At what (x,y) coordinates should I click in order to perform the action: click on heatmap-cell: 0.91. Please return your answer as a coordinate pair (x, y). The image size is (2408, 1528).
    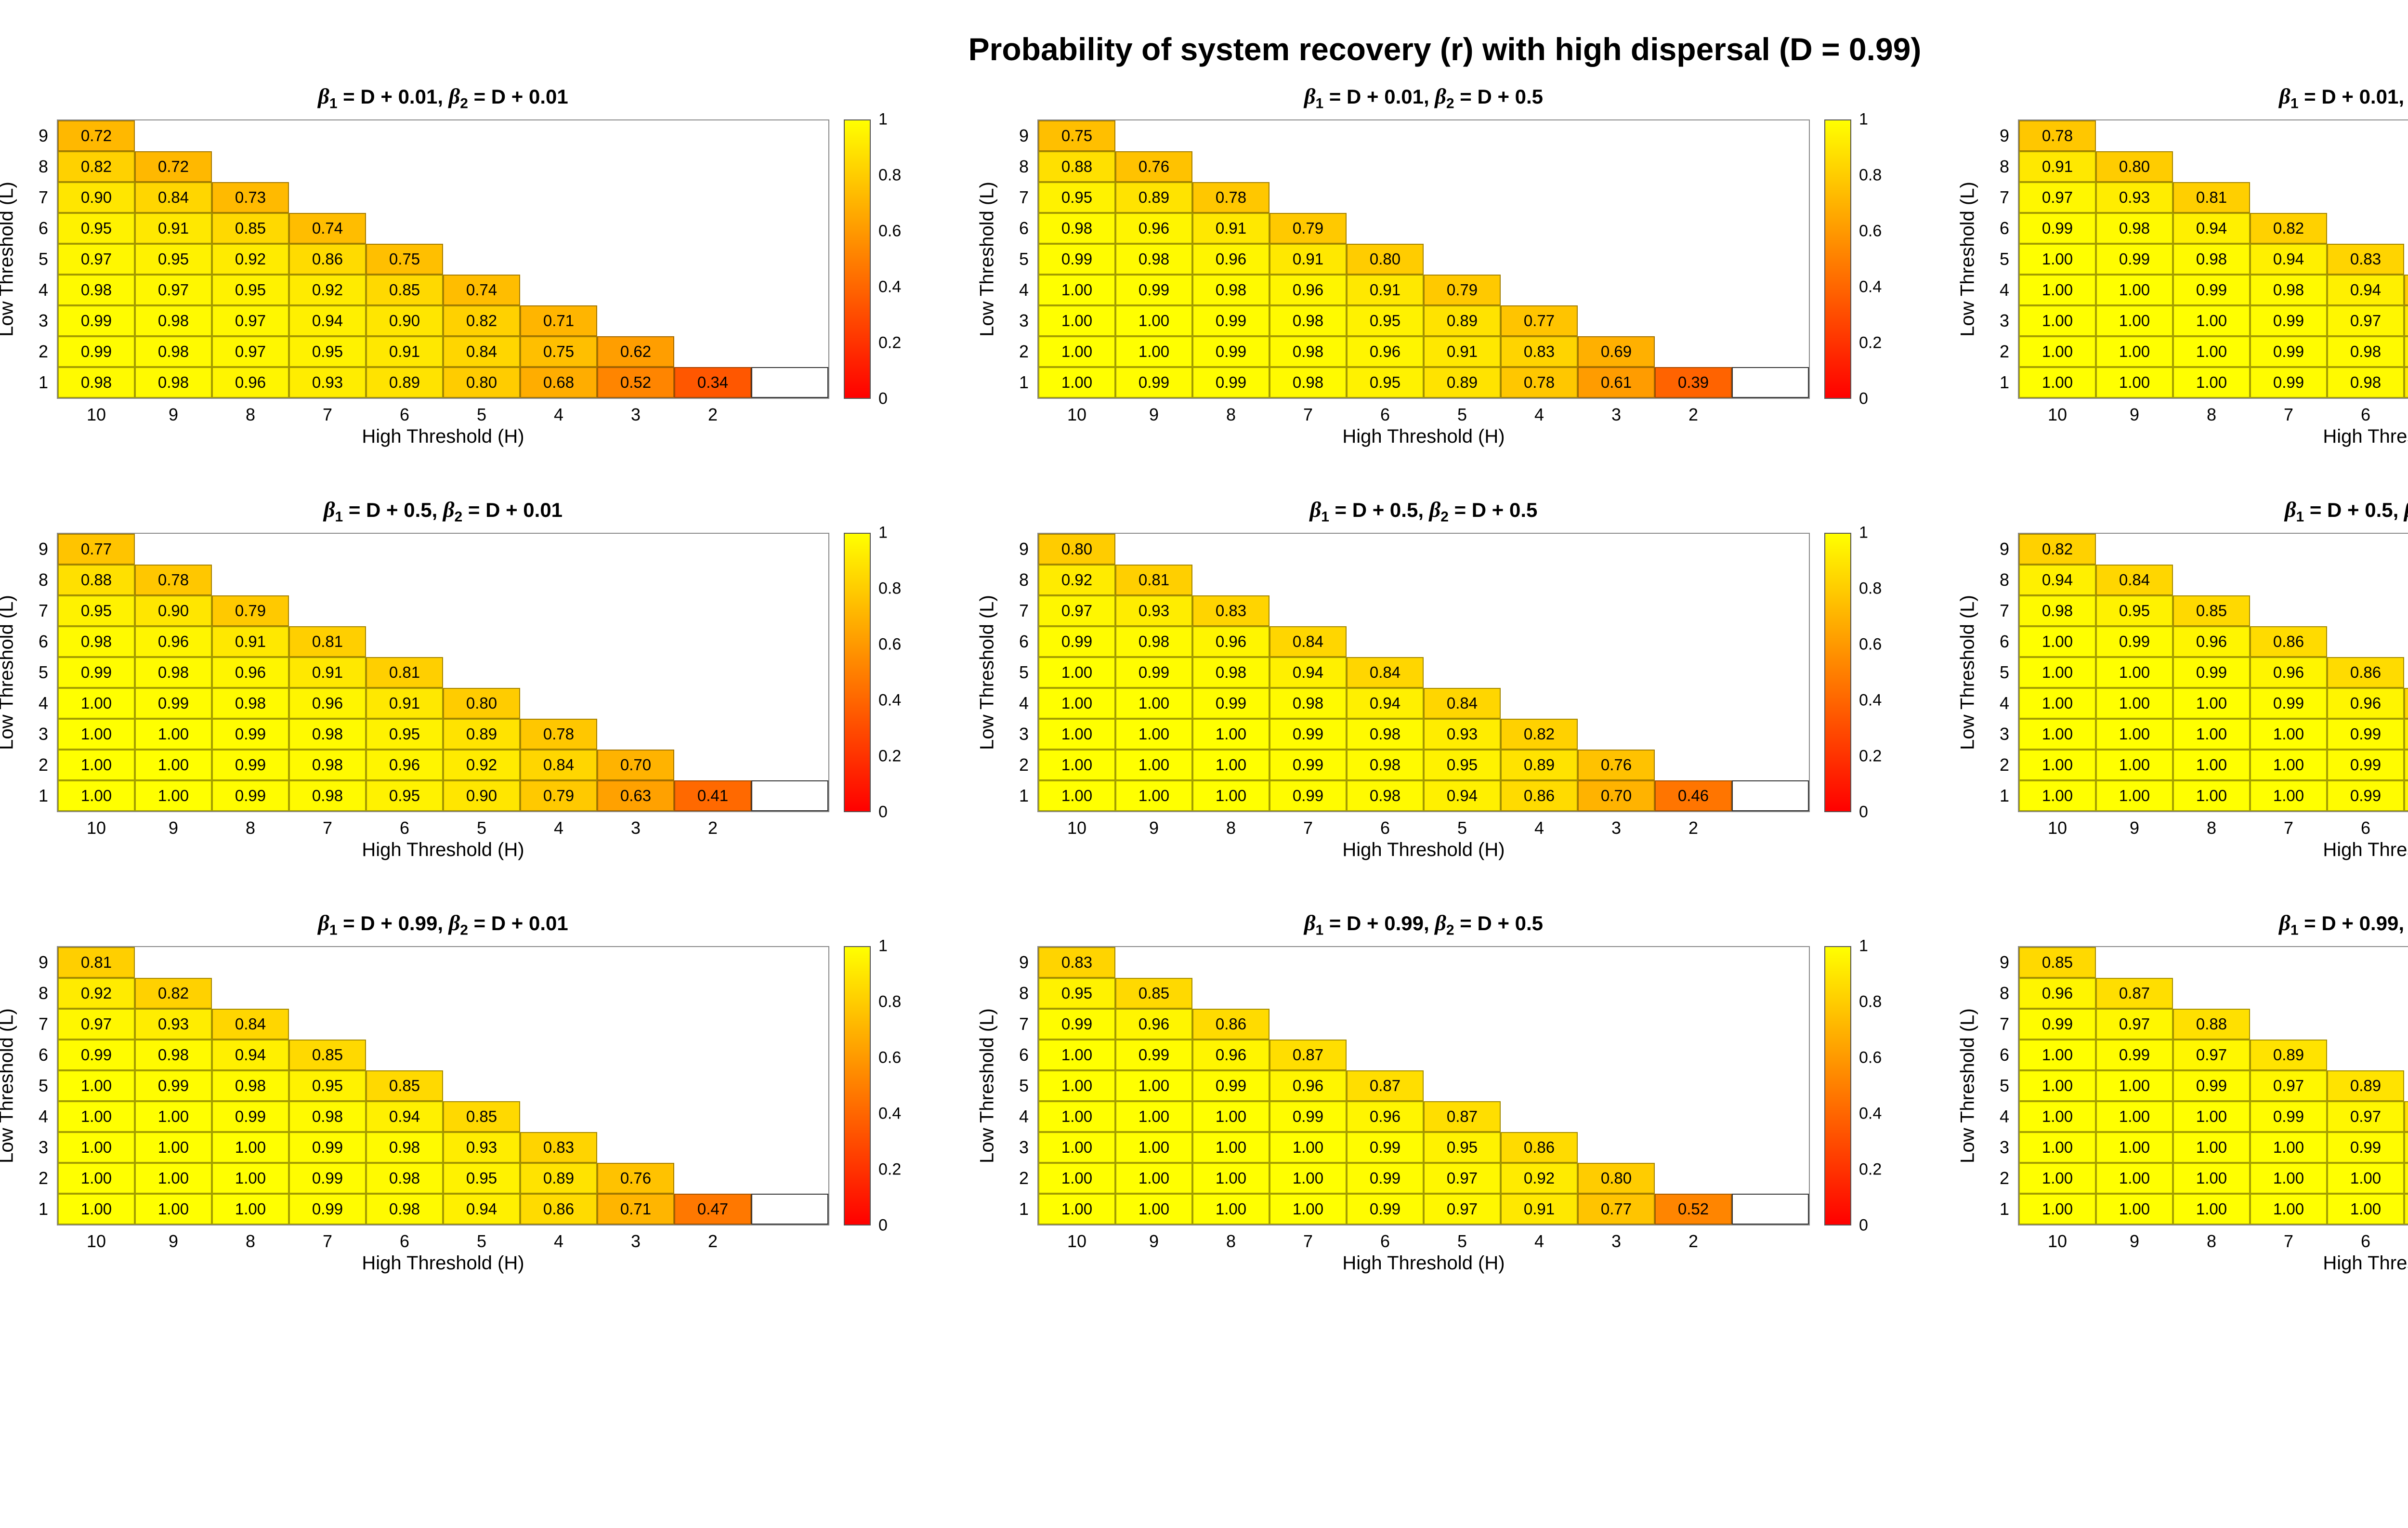
    Looking at the image, I should click on (1385, 290).